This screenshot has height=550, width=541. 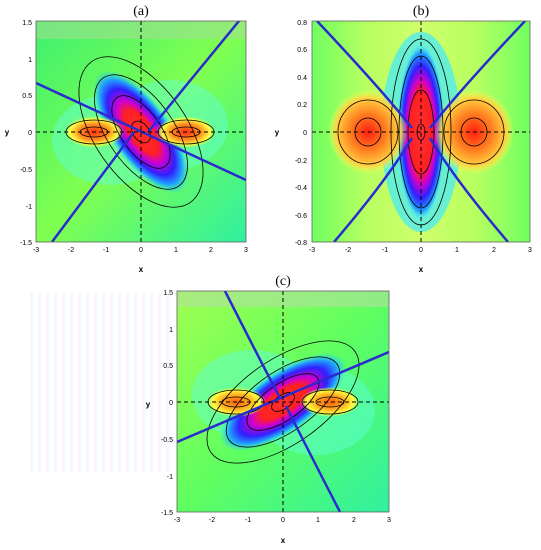 I want to click on y-tick-label: -0.8, so click(x=301, y=243).